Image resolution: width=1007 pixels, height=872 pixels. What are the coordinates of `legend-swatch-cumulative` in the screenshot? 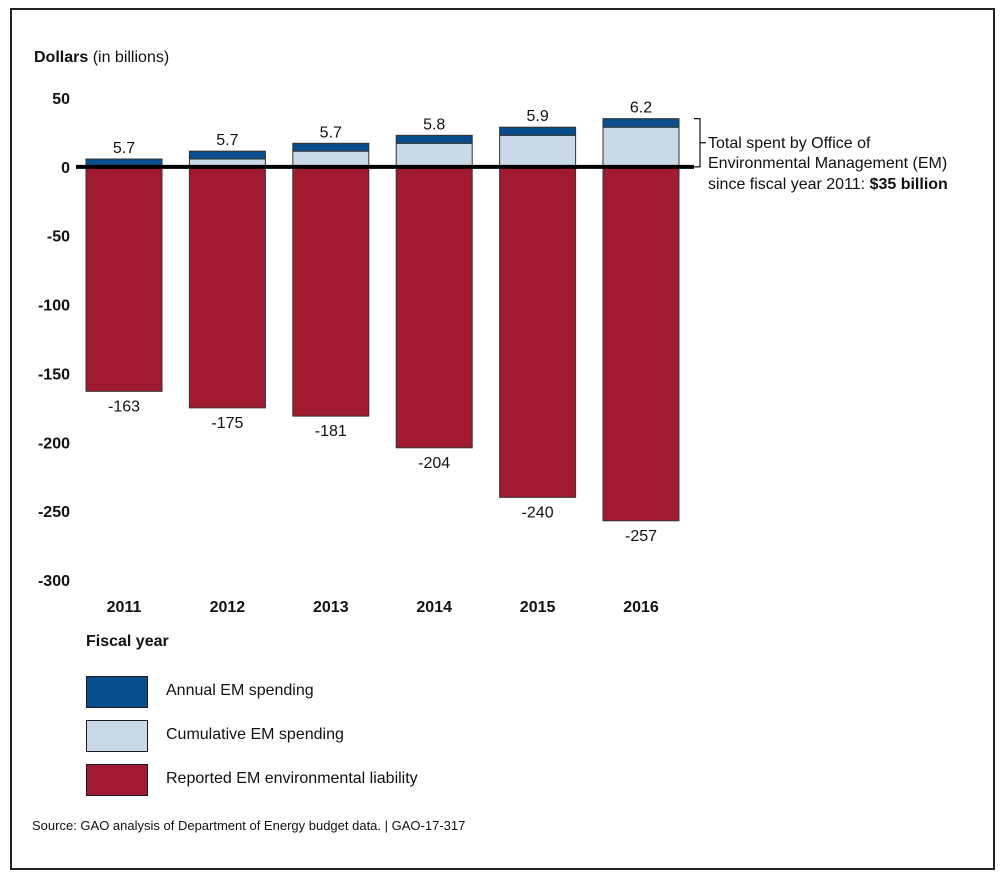 It's located at (117, 736).